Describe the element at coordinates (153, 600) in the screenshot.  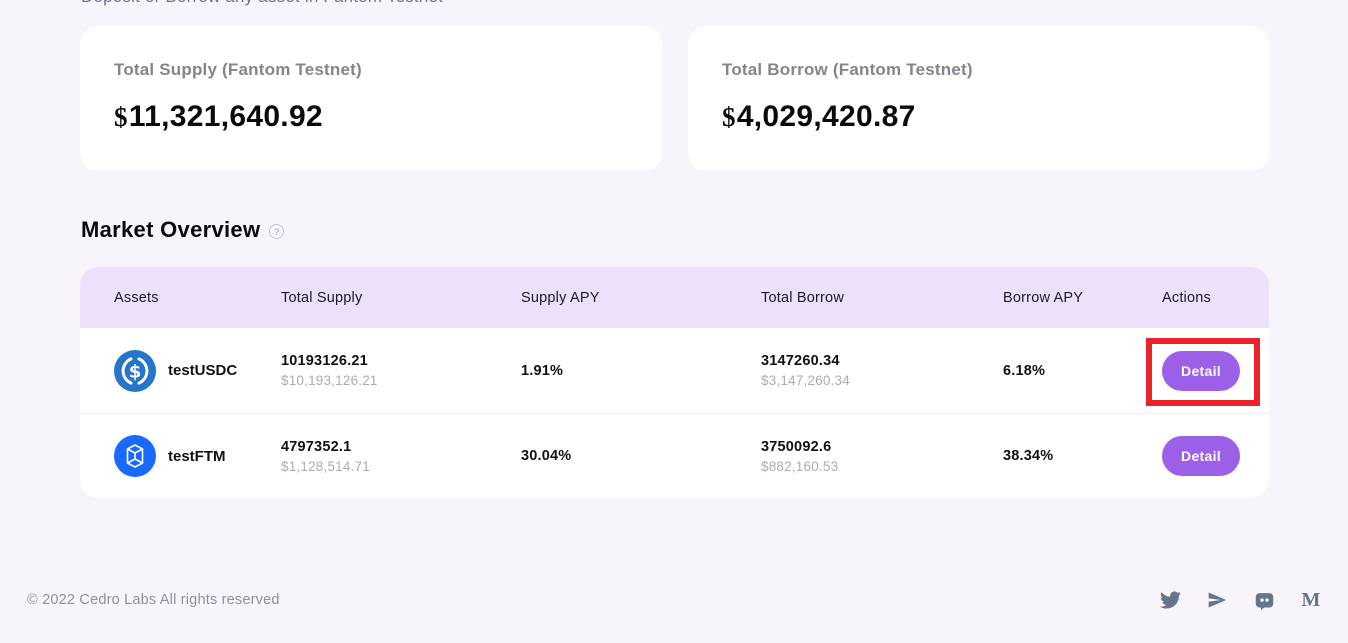
I see `copyright-text: © 2022 Cedro Labs All rights reserved` at that location.